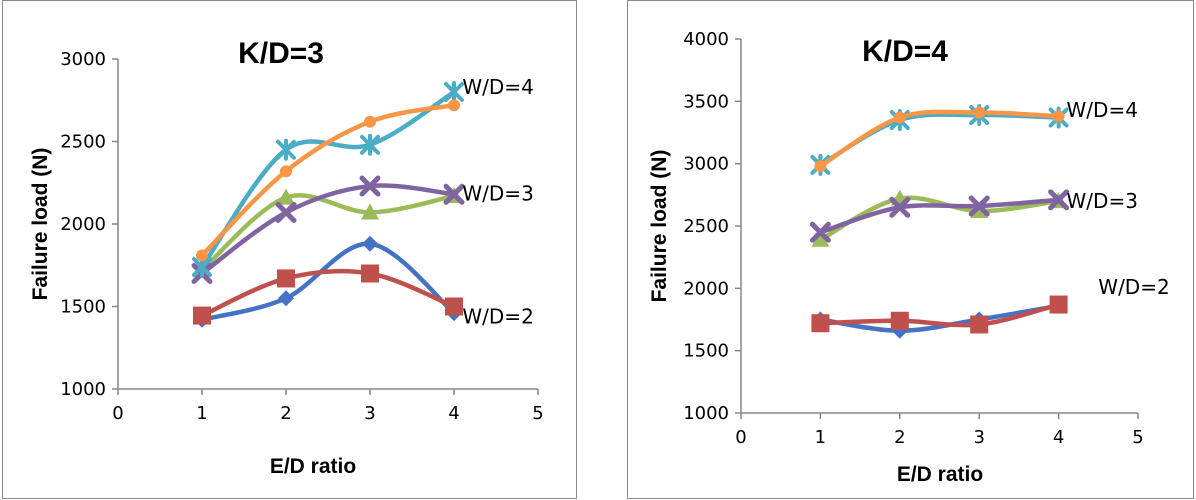 The height and width of the screenshot is (500, 1196). Describe the element at coordinates (281, 53) in the screenshot. I see `chart-title: K/D=3` at that location.